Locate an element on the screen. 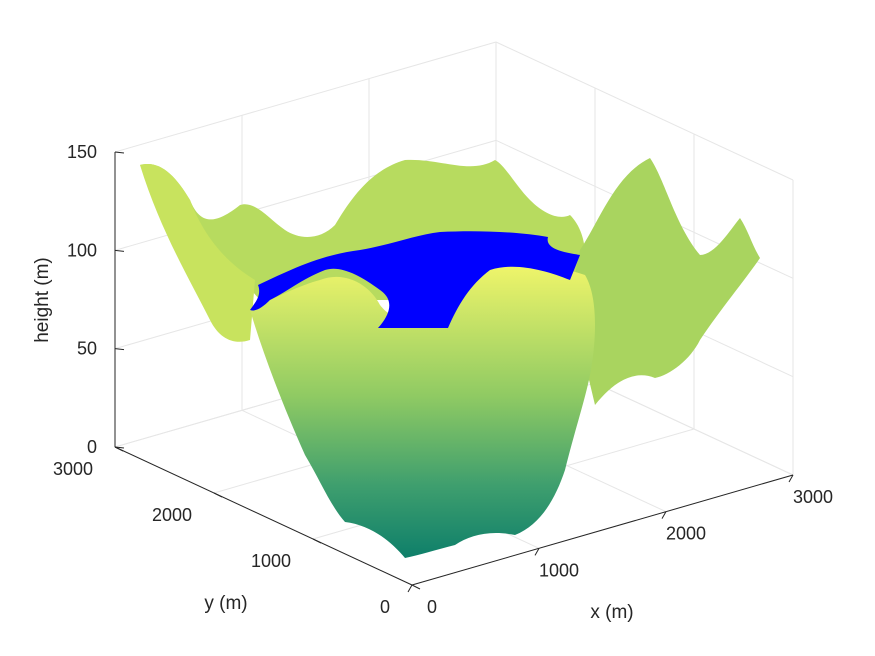 The height and width of the screenshot is (656, 875). z-axis-label: height (m) is located at coordinates (42, 300).